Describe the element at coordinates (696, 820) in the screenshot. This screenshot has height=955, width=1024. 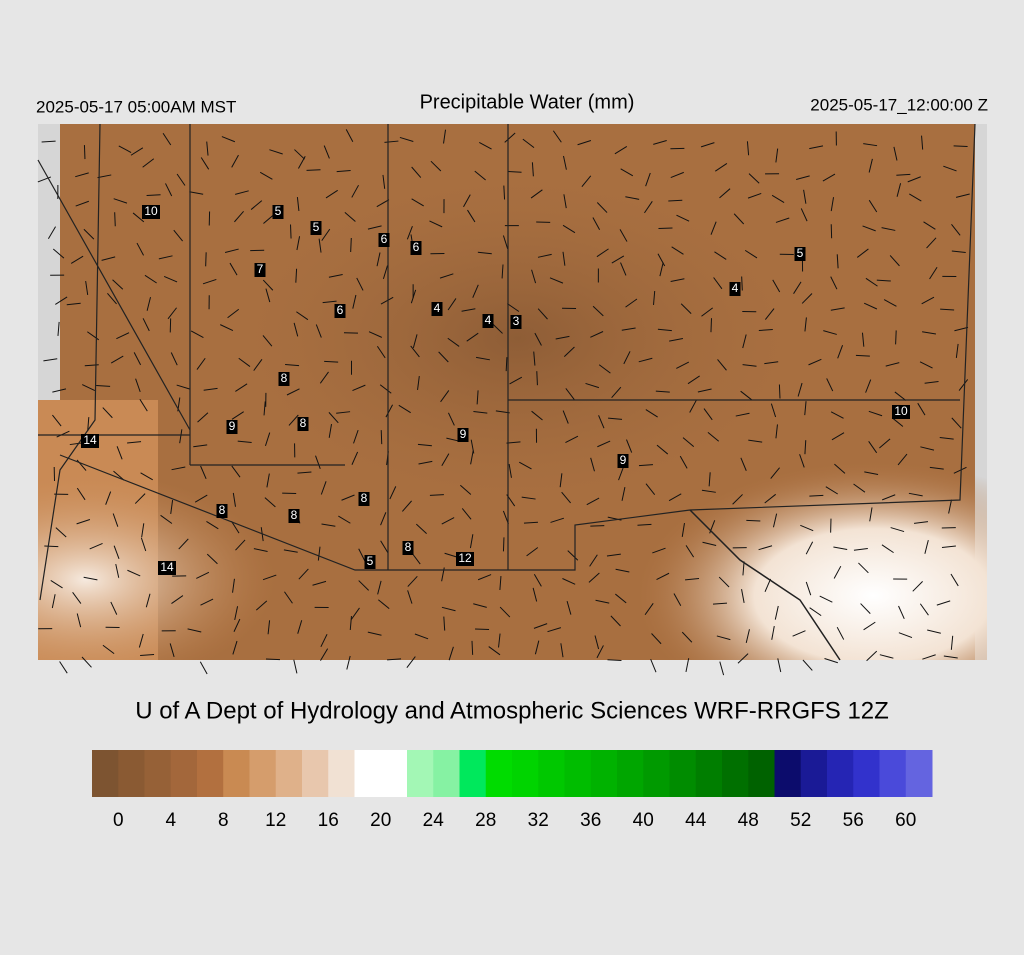
I see `colorbar-tick-label: 44` at that location.